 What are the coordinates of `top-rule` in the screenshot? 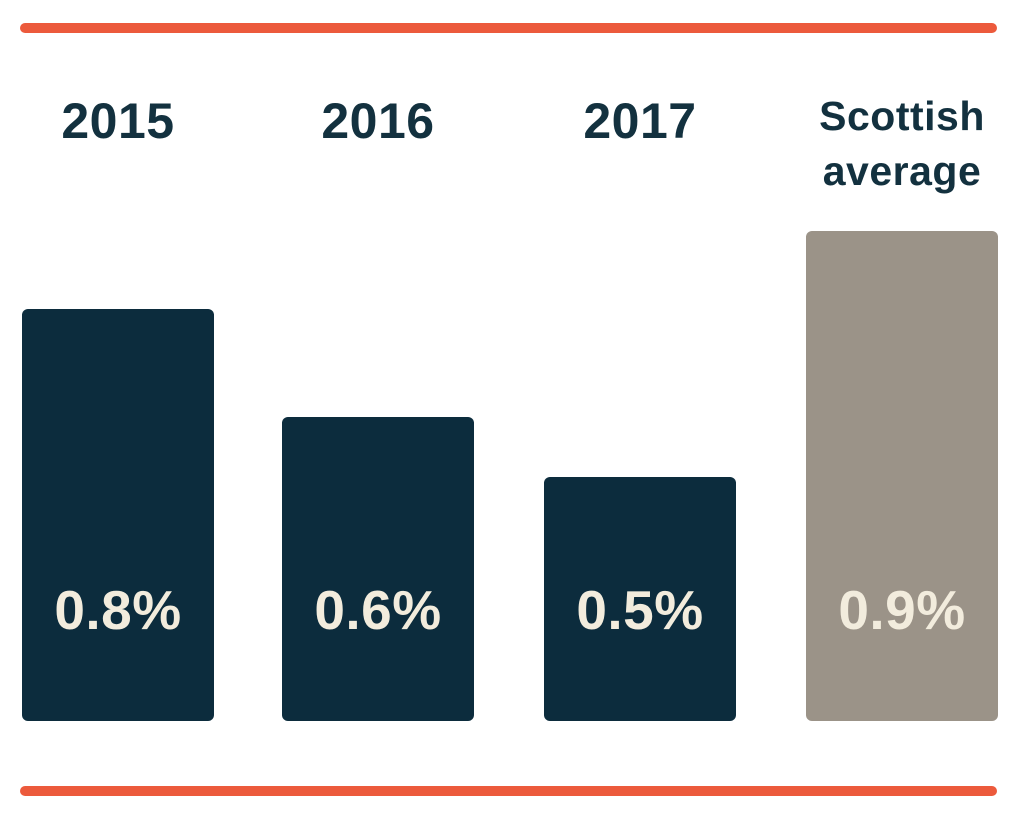 It's located at (508, 28).